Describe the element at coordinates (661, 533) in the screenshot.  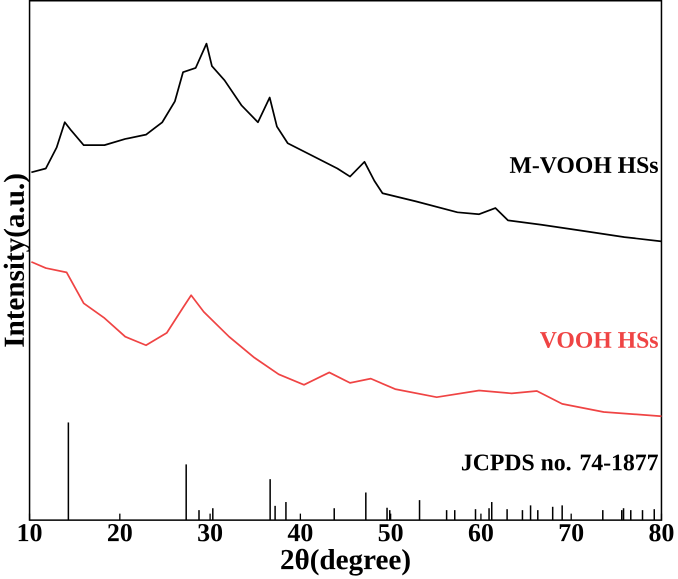
I see `x-tick-label: 80` at that location.